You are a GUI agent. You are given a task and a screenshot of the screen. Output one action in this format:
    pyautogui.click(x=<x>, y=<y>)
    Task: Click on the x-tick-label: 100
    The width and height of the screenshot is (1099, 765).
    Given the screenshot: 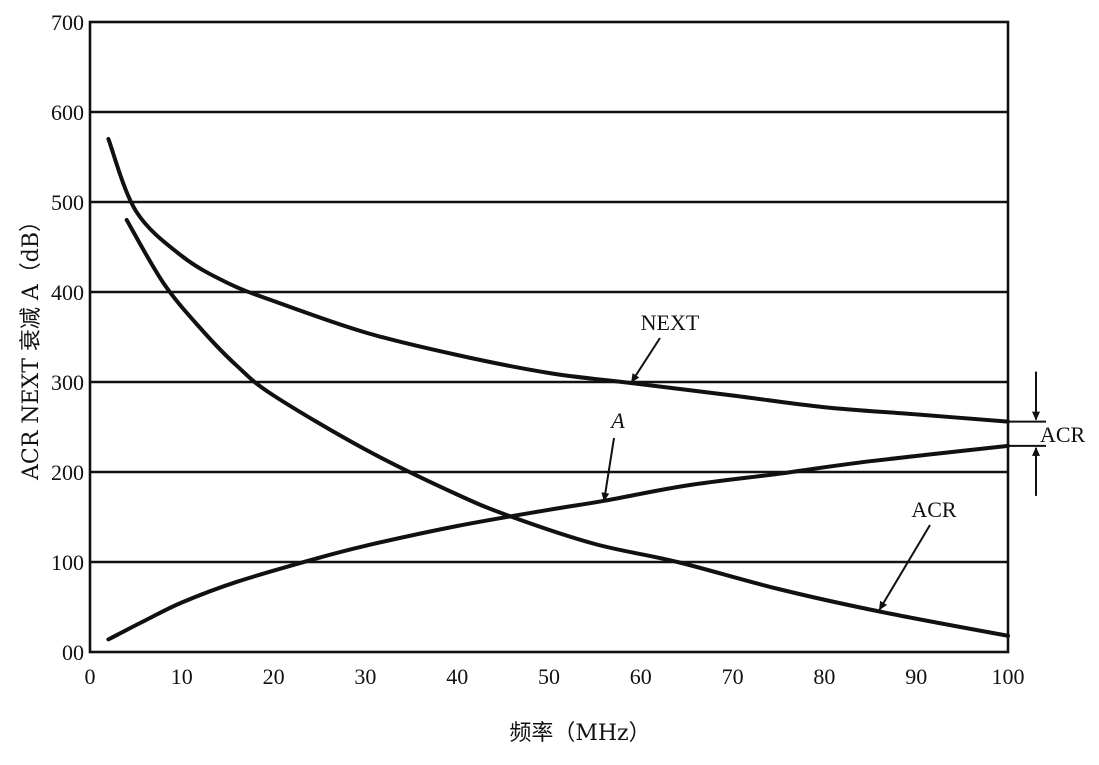 What is the action you would take?
    pyautogui.click(x=1008, y=676)
    